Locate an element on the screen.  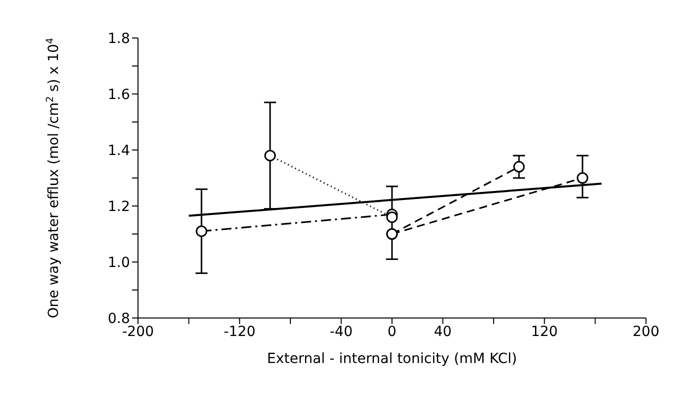
x-axis-title: External - internal tonicity (mM KCl) is located at coordinates (392, 359).